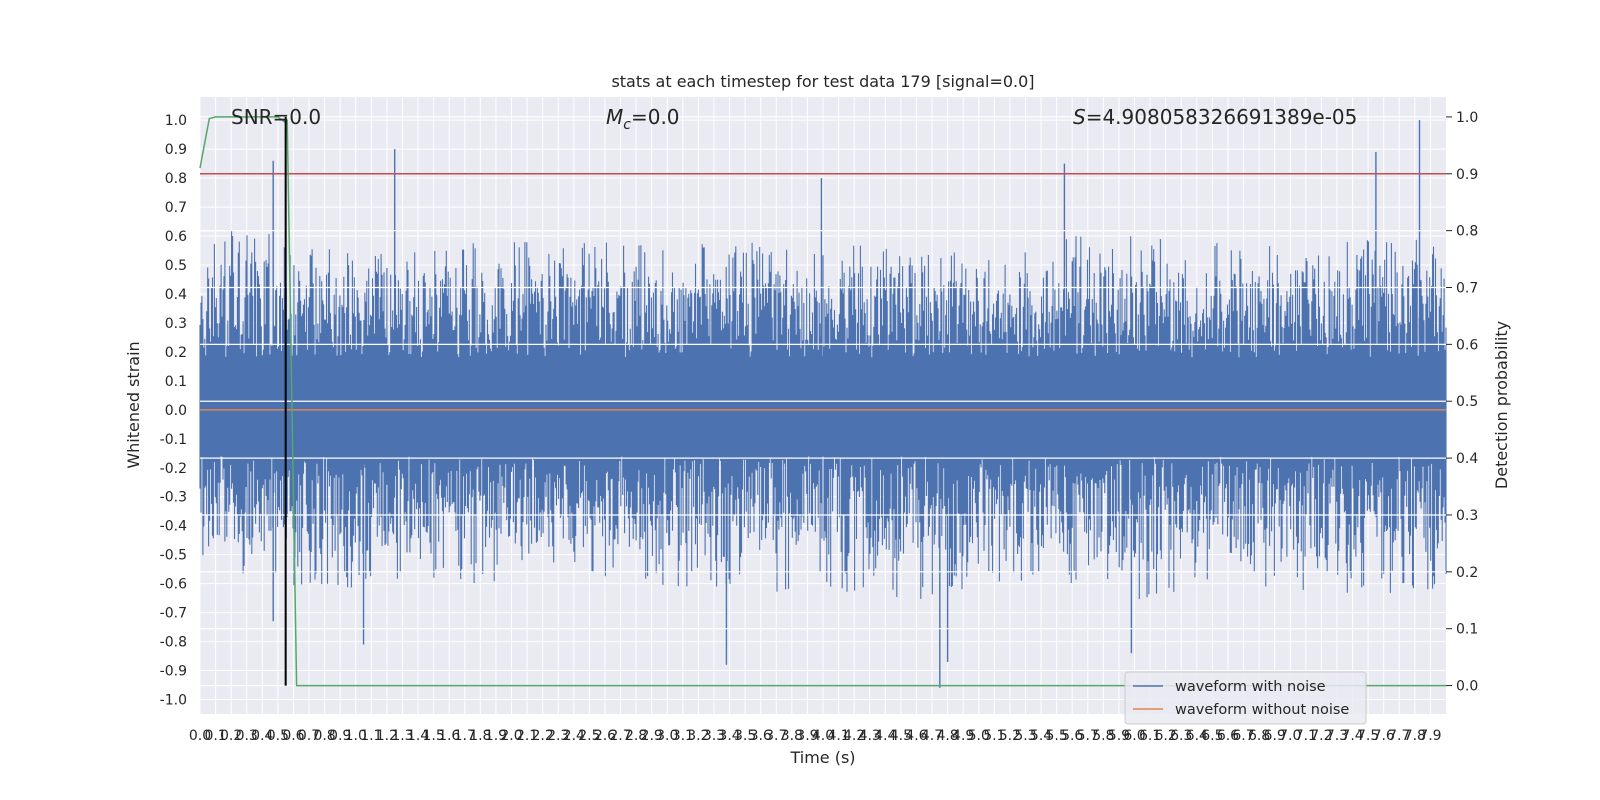 Image resolution: width=1600 pixels, height=800 pixels. I want to click on x-tick-label: 0.0, so click(200, 736).